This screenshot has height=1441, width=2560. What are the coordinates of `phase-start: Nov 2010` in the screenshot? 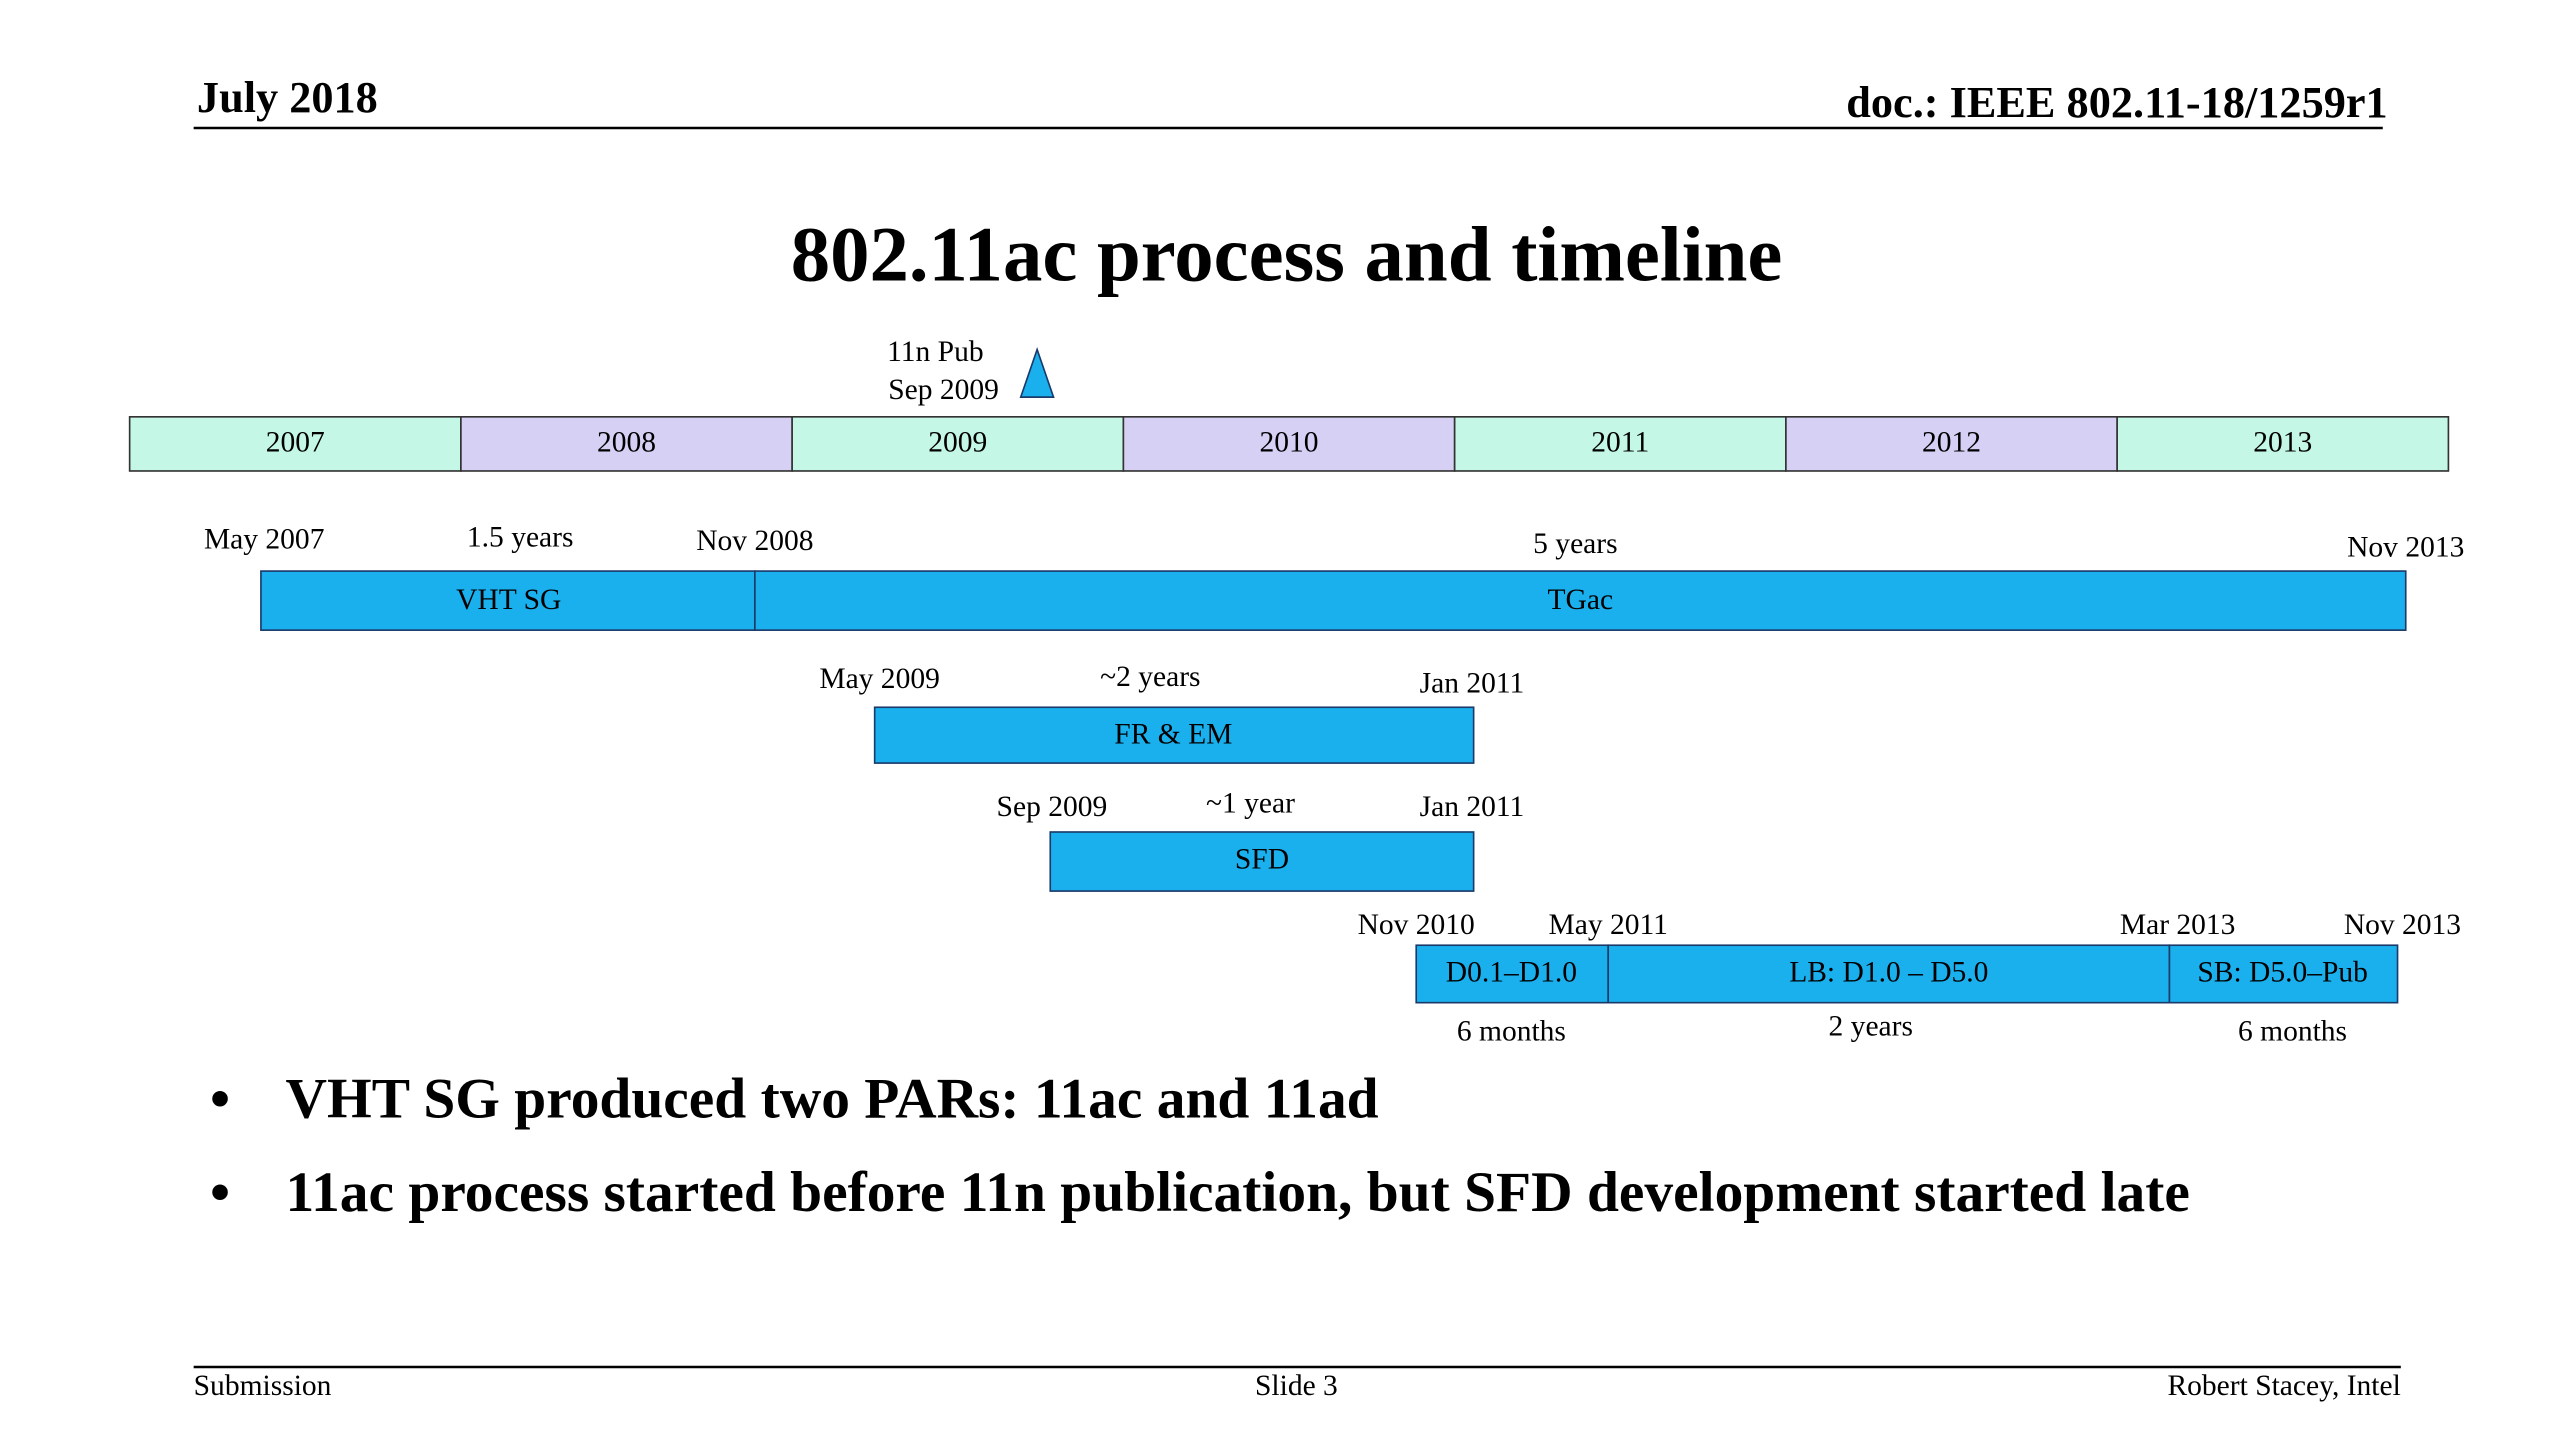 It's located at (1416, 925).